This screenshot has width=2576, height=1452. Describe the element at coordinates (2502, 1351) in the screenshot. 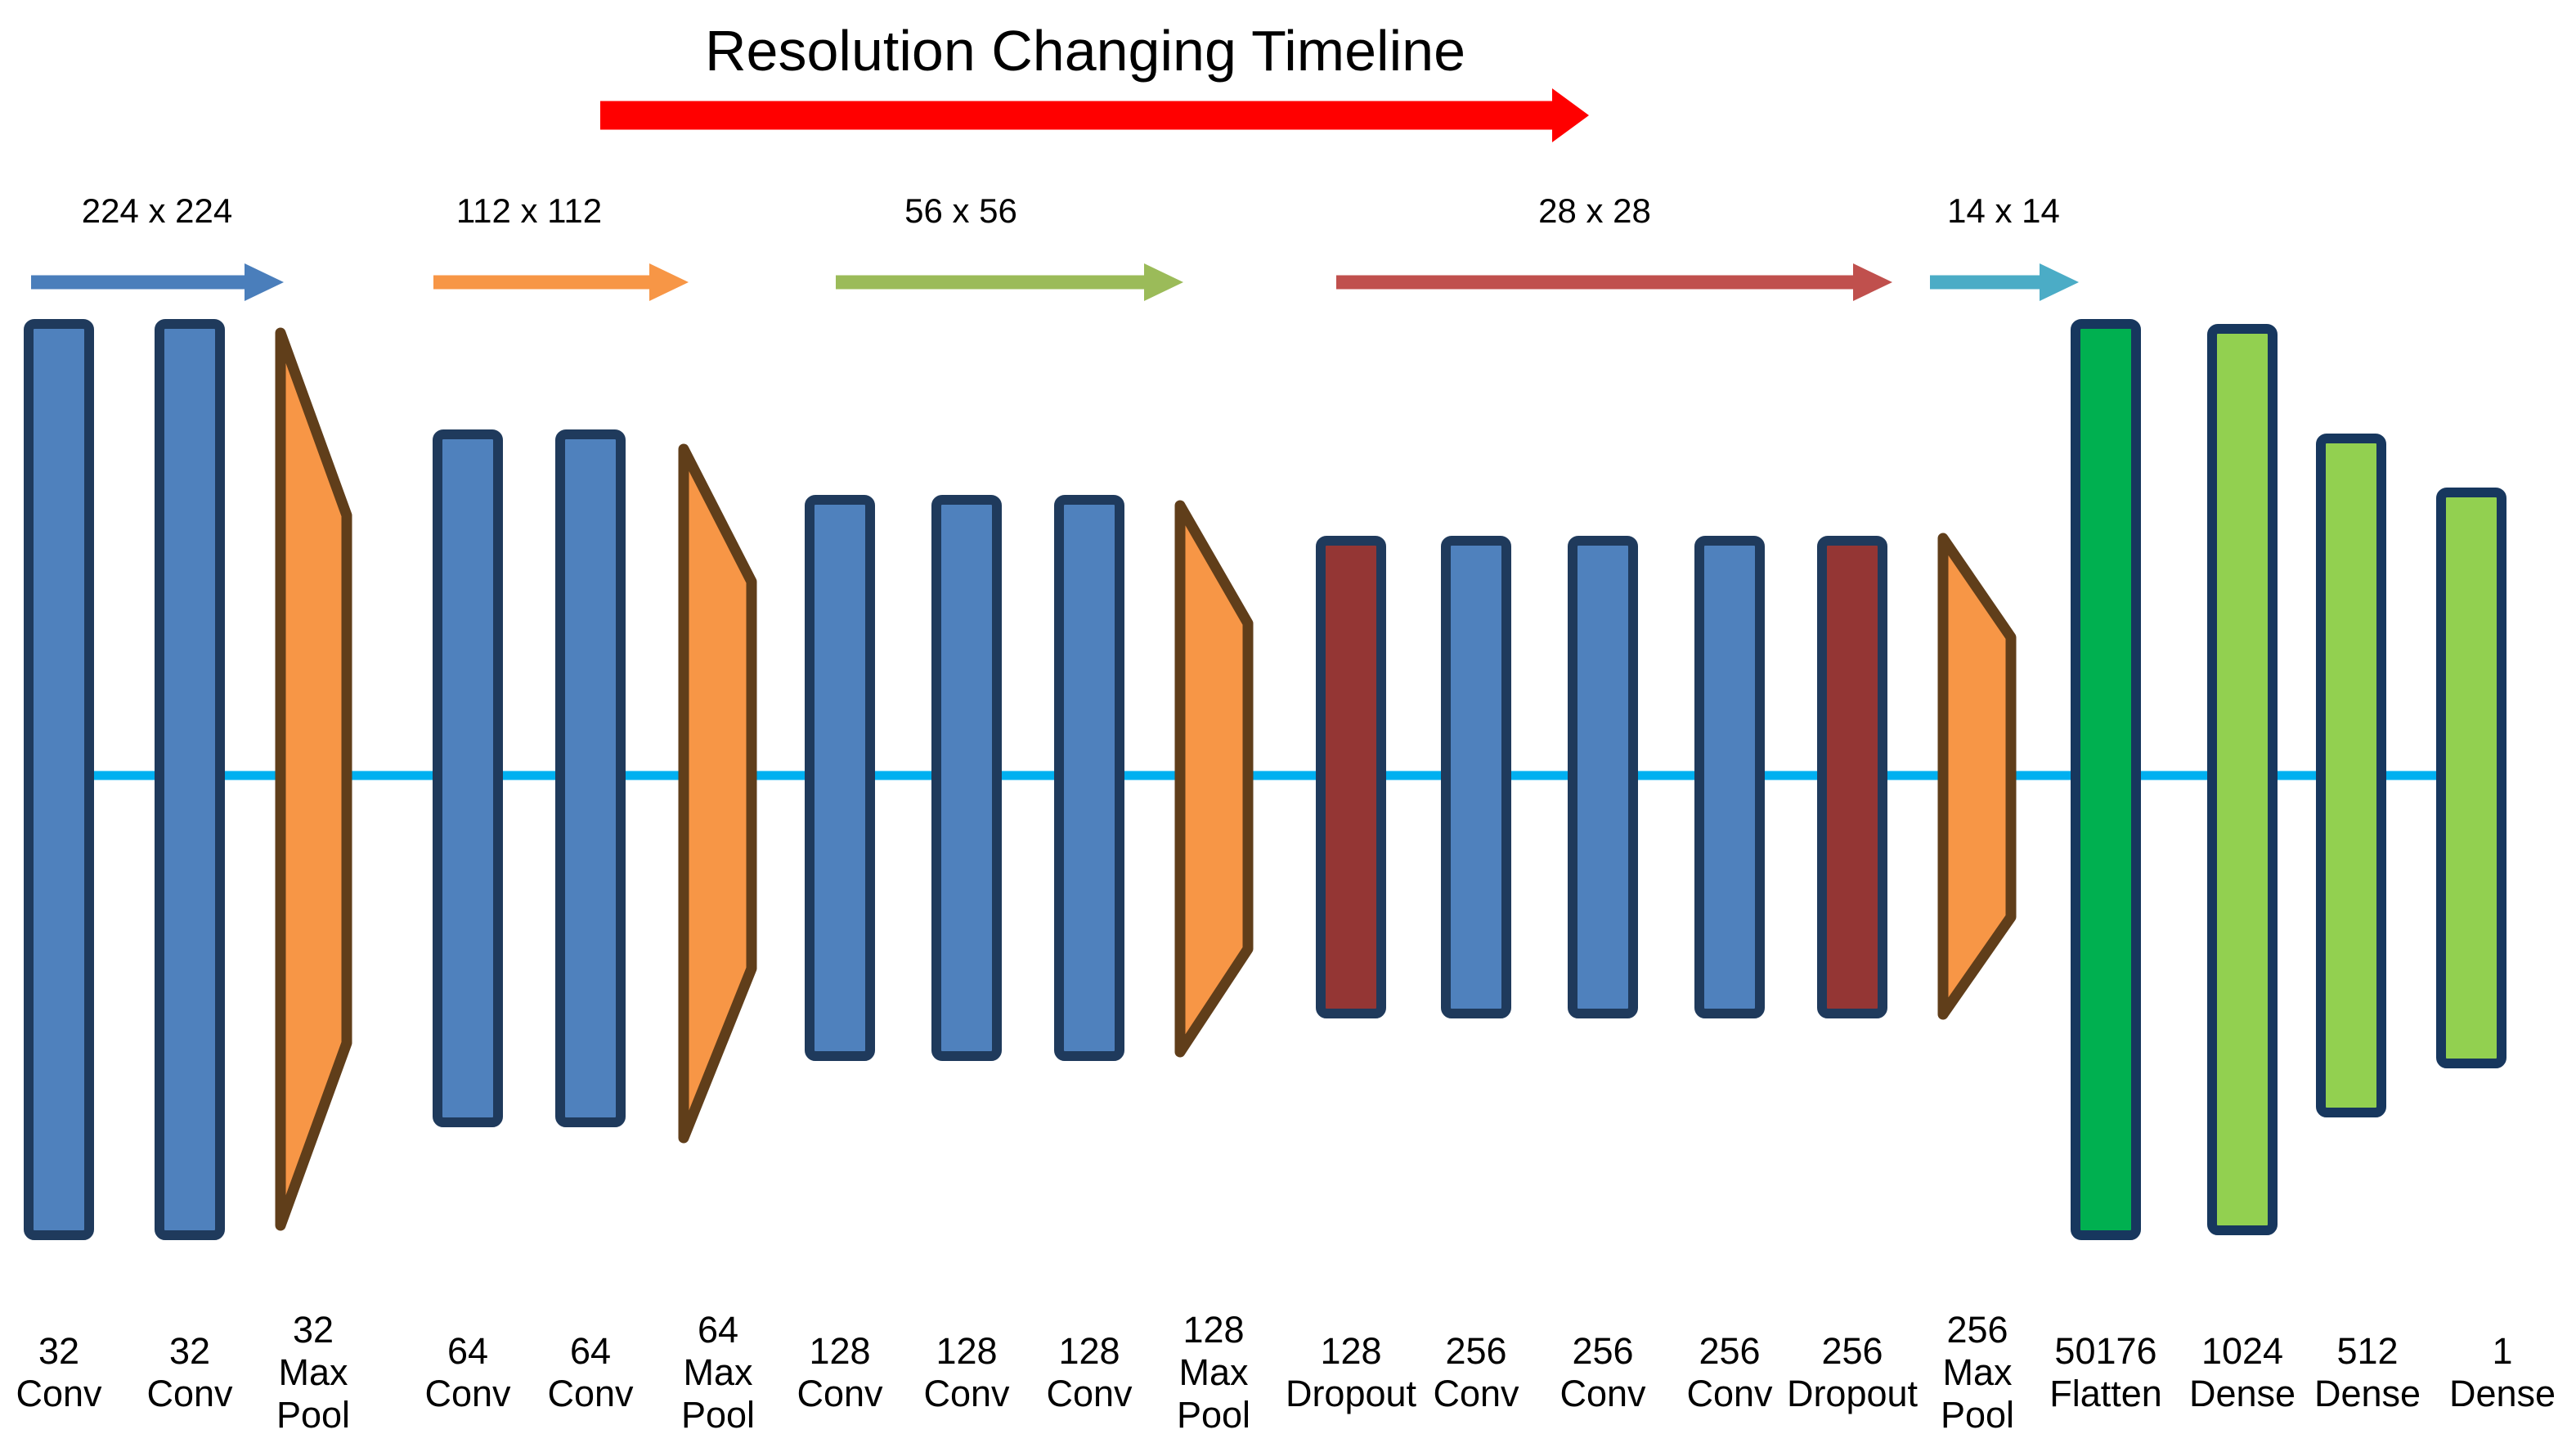

I see `layer-label-line: 1` at that location.